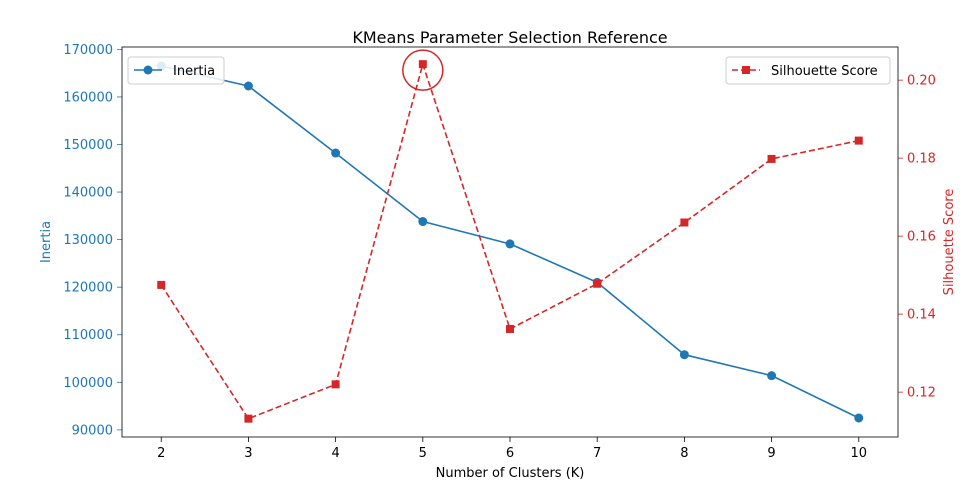 This screenshot has height=488, width=980. I want to click on y-left-tick-label: 90000, so click(92, 430).